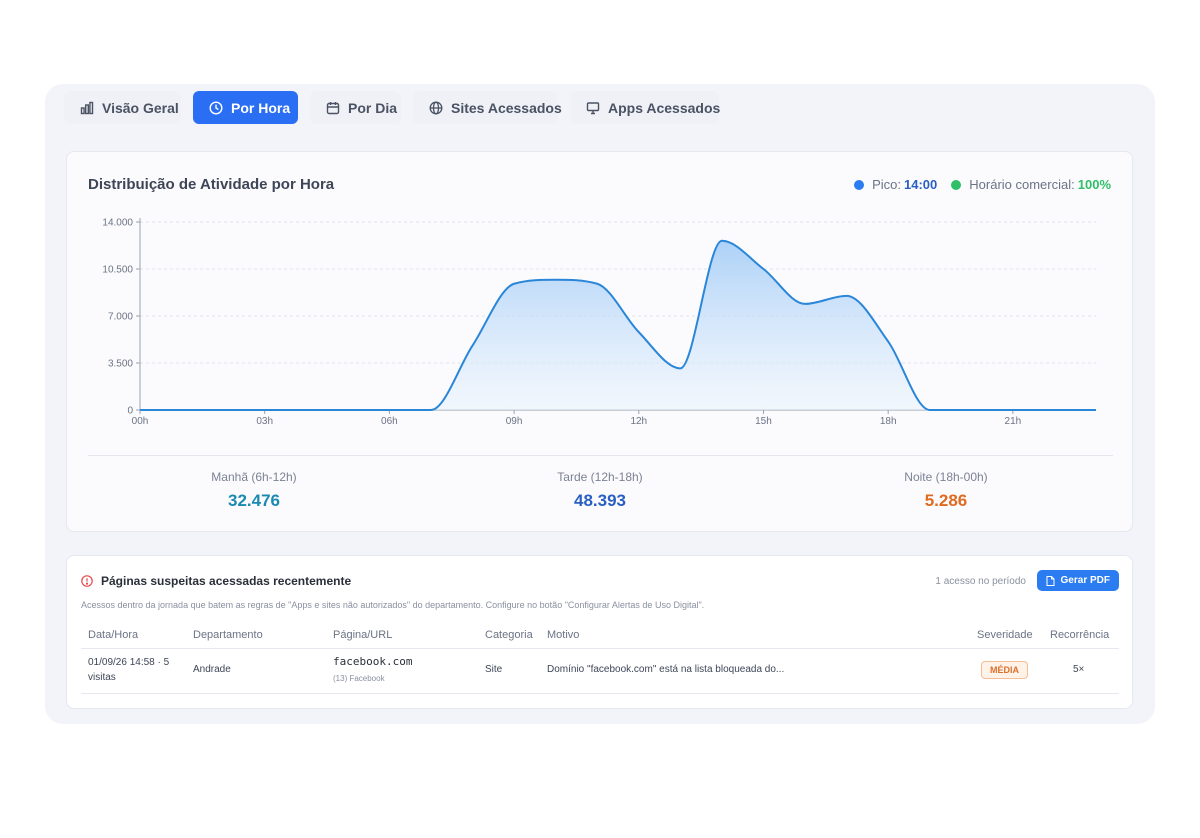  I want to click on tab-visao-geral: Visão Geral, so click(122, 107).